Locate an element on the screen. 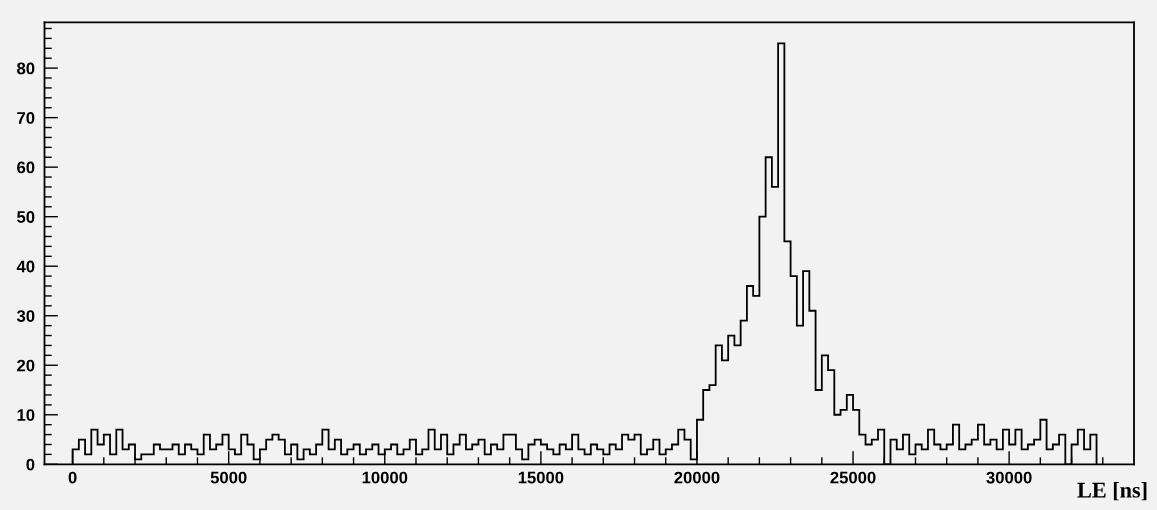 This screenshot has width=1157, height=510. y-tick-label: 40 is located at coordinates (25, 266).